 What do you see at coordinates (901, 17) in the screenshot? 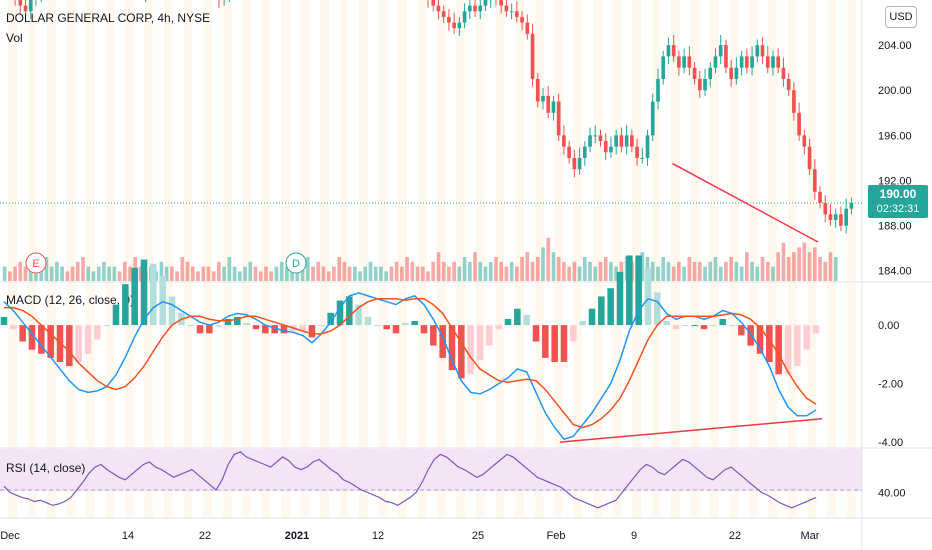
I see `currency-button: USD` at bounding box center [901, 17].